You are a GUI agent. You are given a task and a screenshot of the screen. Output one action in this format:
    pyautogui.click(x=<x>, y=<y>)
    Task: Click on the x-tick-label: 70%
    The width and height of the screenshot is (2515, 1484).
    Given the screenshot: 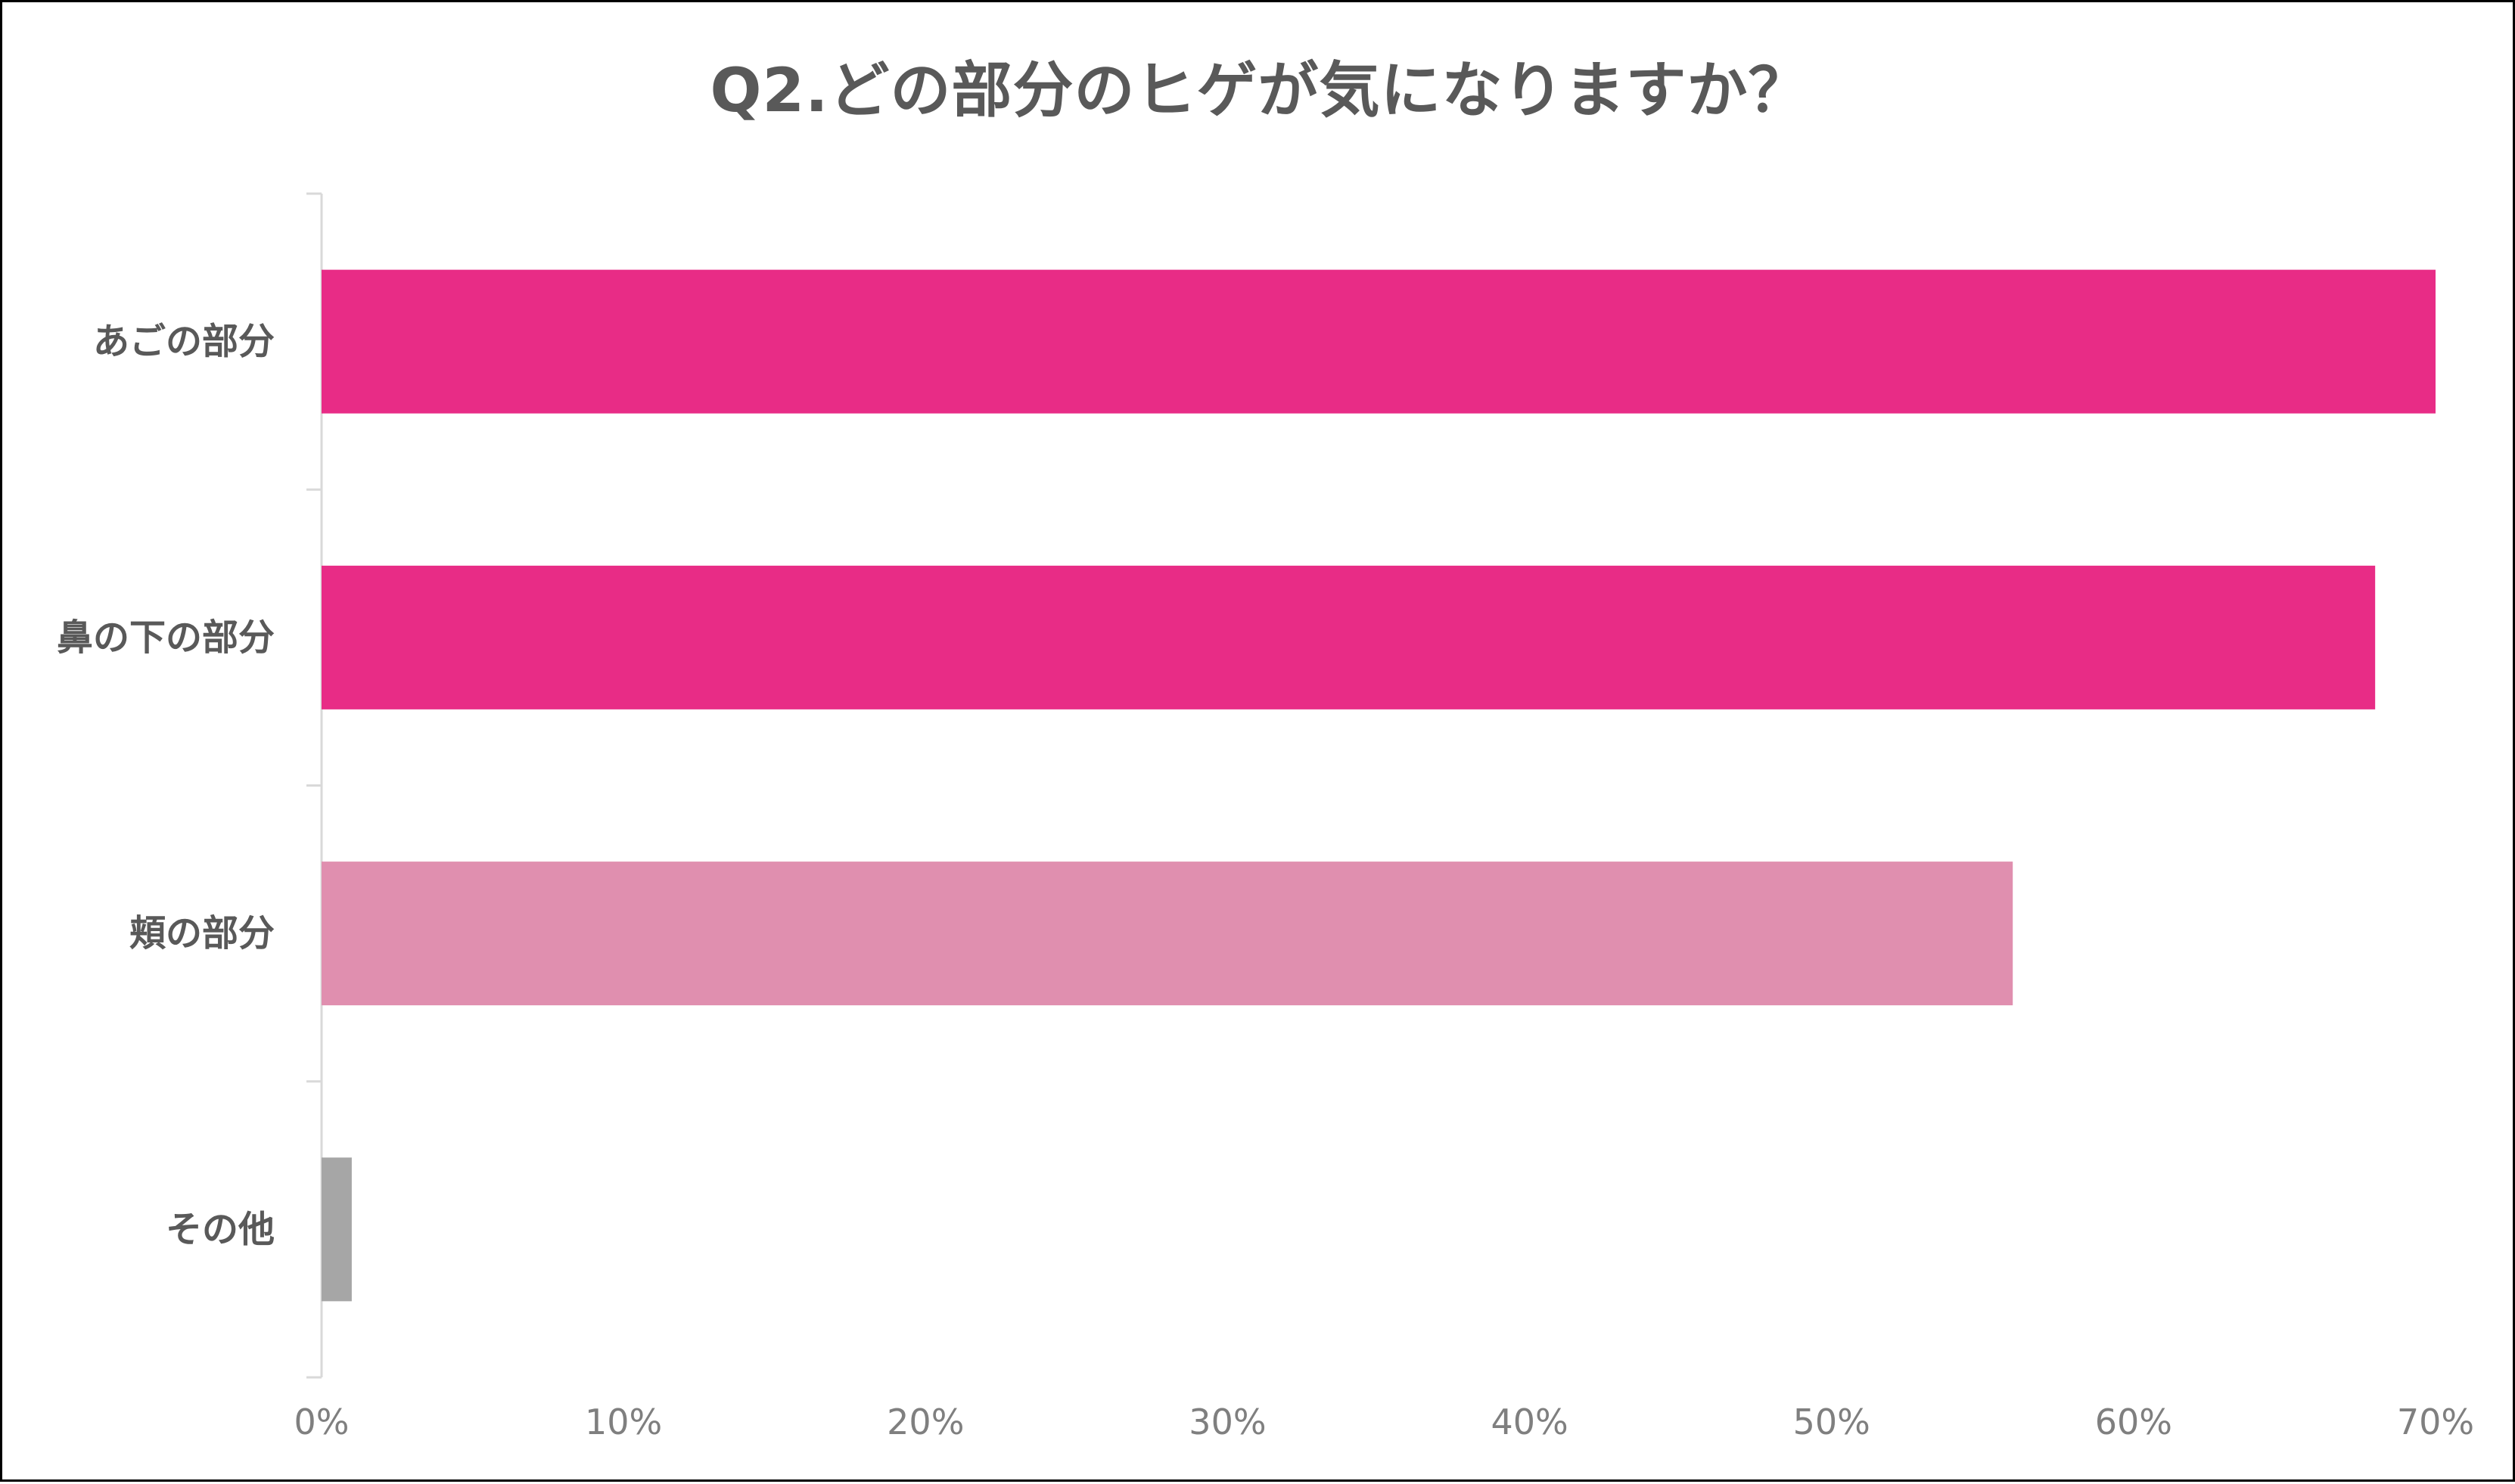 What is the action you would take?
    pyautogui.click(x=2435, y=1422)
    